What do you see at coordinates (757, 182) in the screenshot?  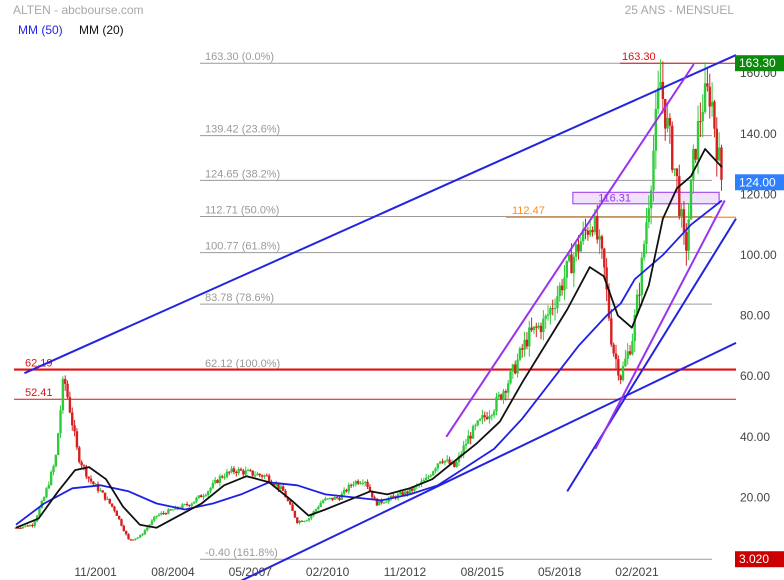 I see `last-price-tag-text: 124.00` at bounding box center [757, 182].